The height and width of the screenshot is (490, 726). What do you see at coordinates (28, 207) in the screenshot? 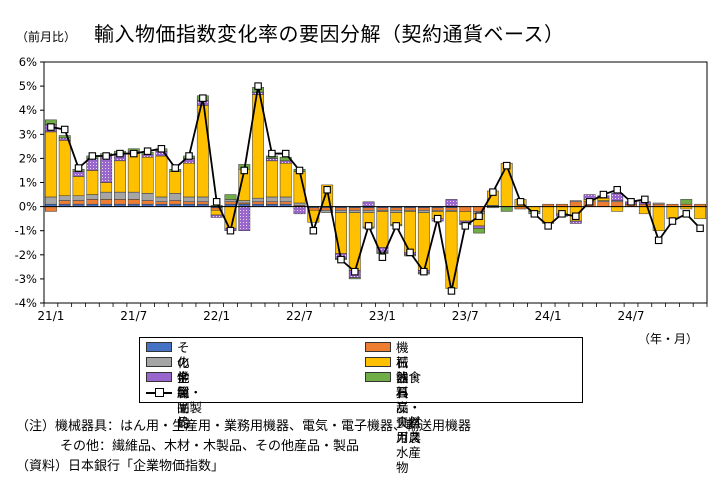
I see `y-tick-label: 0%` at bounding box center [28, 207].